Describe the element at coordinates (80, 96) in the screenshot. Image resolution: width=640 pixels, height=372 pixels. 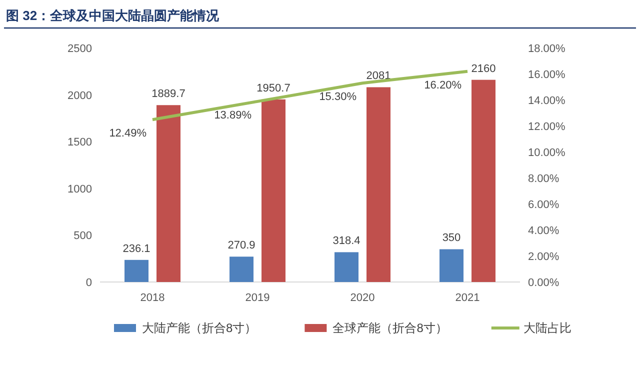
I see `y-tick-label: 2000` at that location.